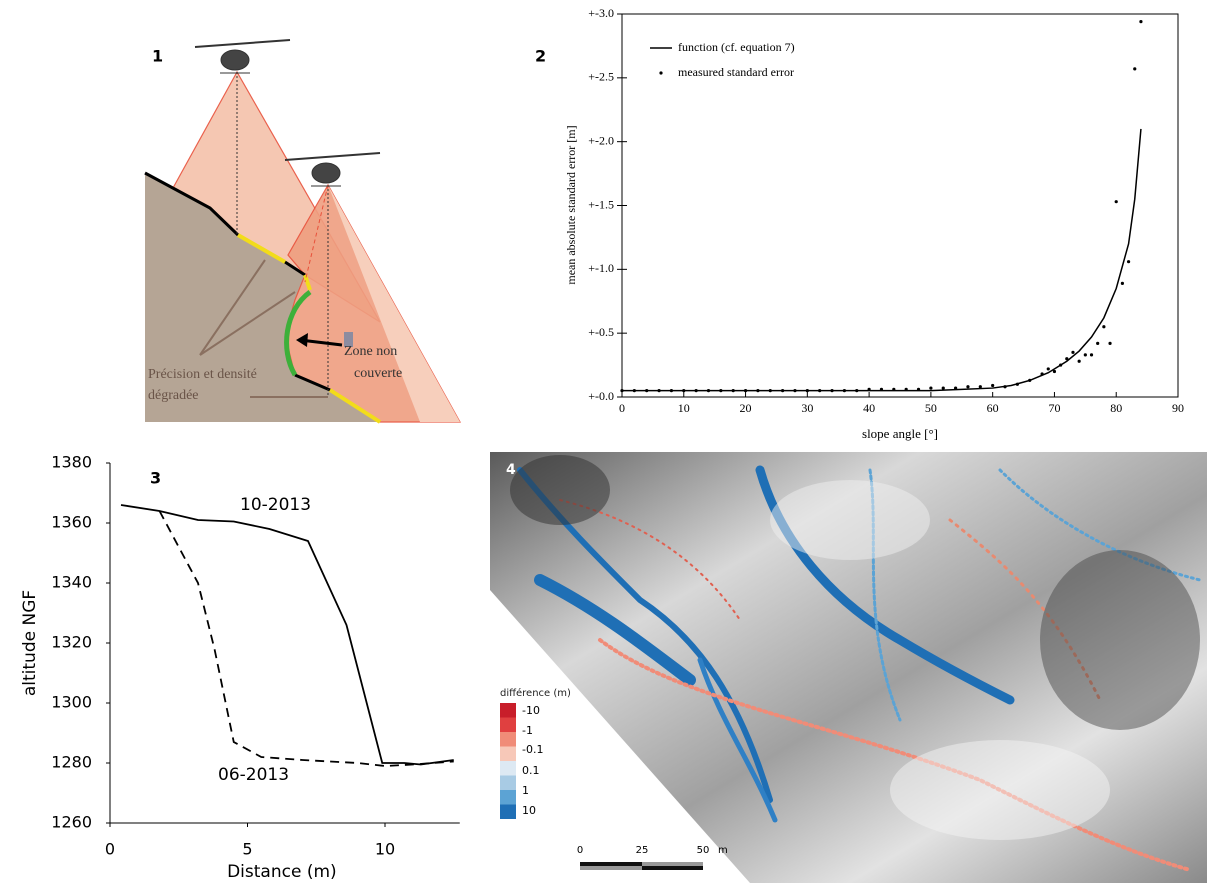 Image resolution: width=1207 pixels, height=883 pixels. What do you see at coordinates (807, 408) in the screenshot?
I see `x-tick-label: 30` at bounding box center [807, 408].